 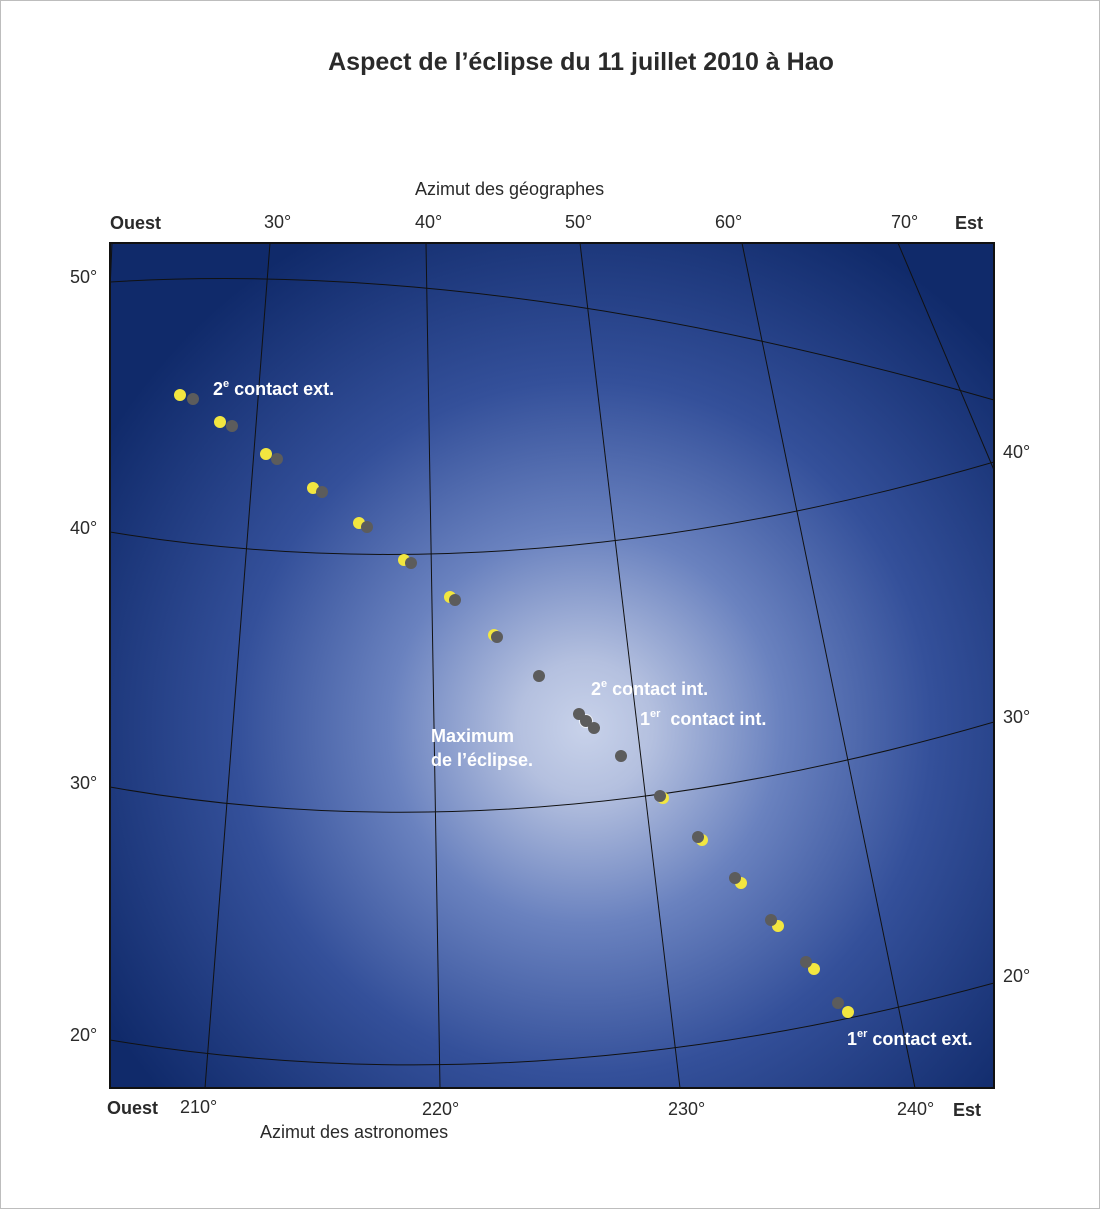 I want to click on left-axis-tick: 40°, so click(x=84, y=528).